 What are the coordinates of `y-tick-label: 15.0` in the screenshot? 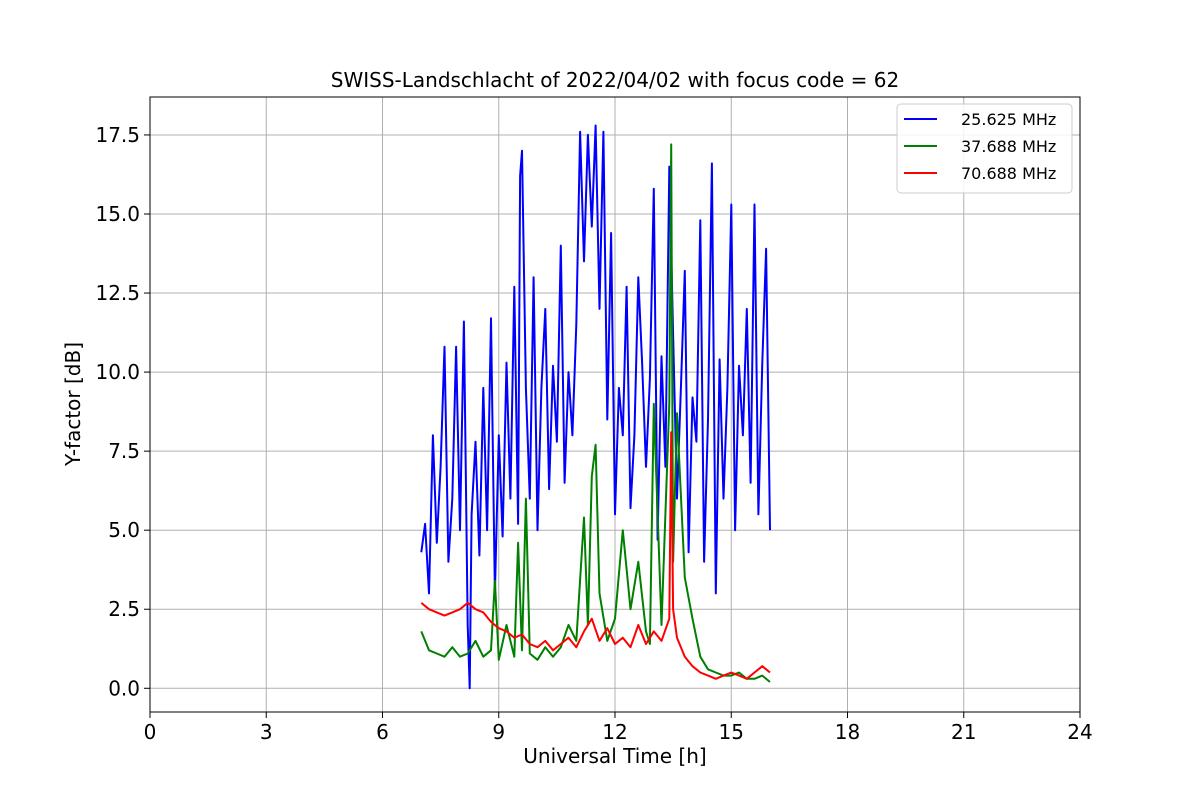 It's located at (117, 214).